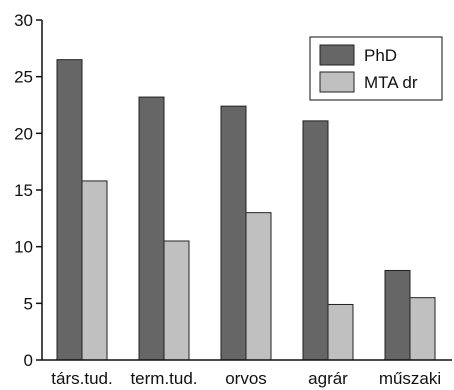 This screenshot has height=390, width=454. I want to click on legend-label-1: MTA dr, so click(391, 82).